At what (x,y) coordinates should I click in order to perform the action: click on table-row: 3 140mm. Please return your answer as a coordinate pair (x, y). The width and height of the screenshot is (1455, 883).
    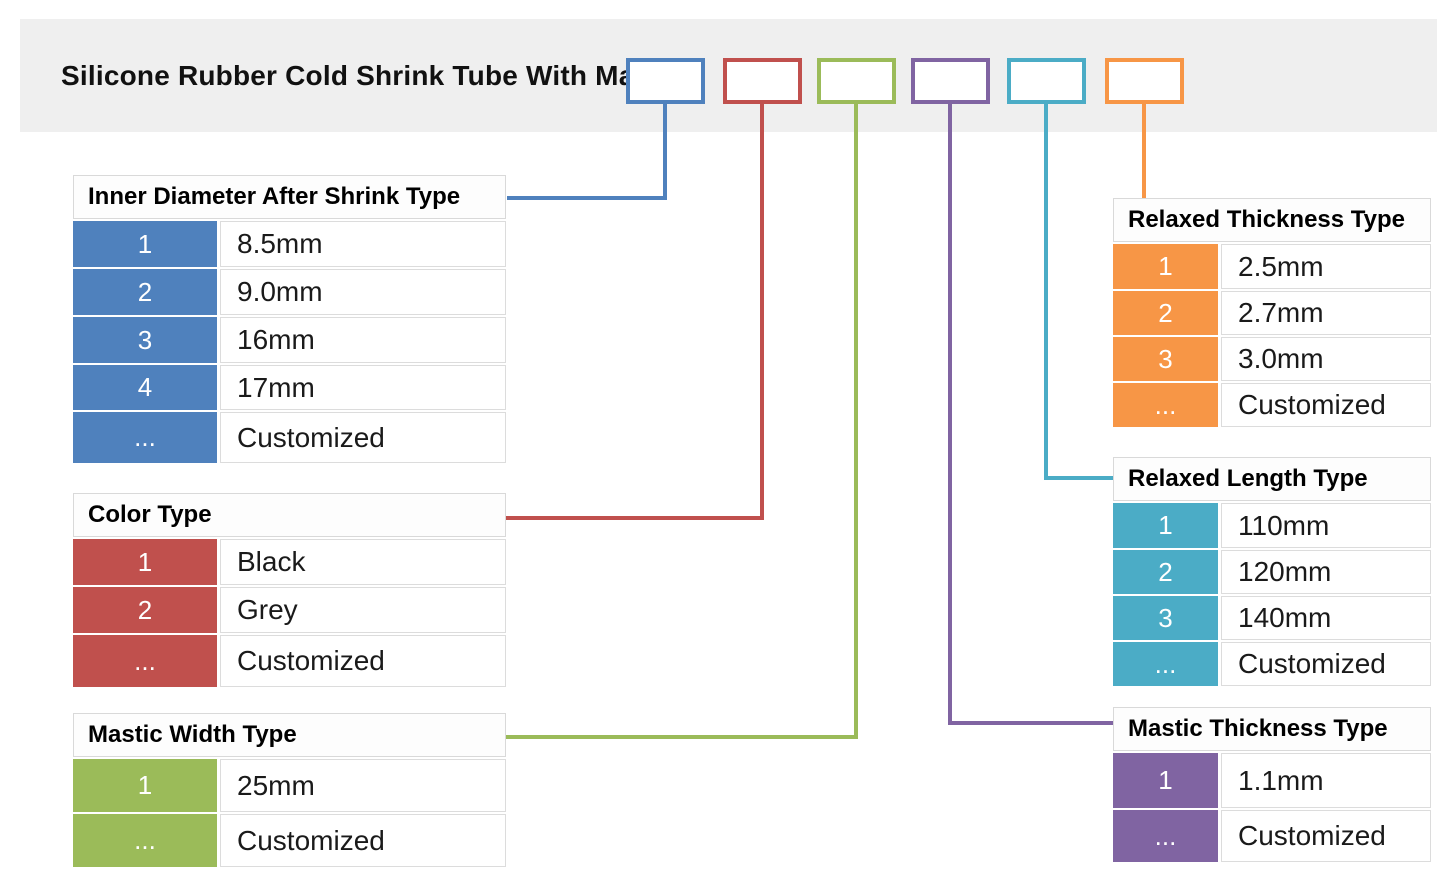
    Looking at the image, I should click on (1272, 618).